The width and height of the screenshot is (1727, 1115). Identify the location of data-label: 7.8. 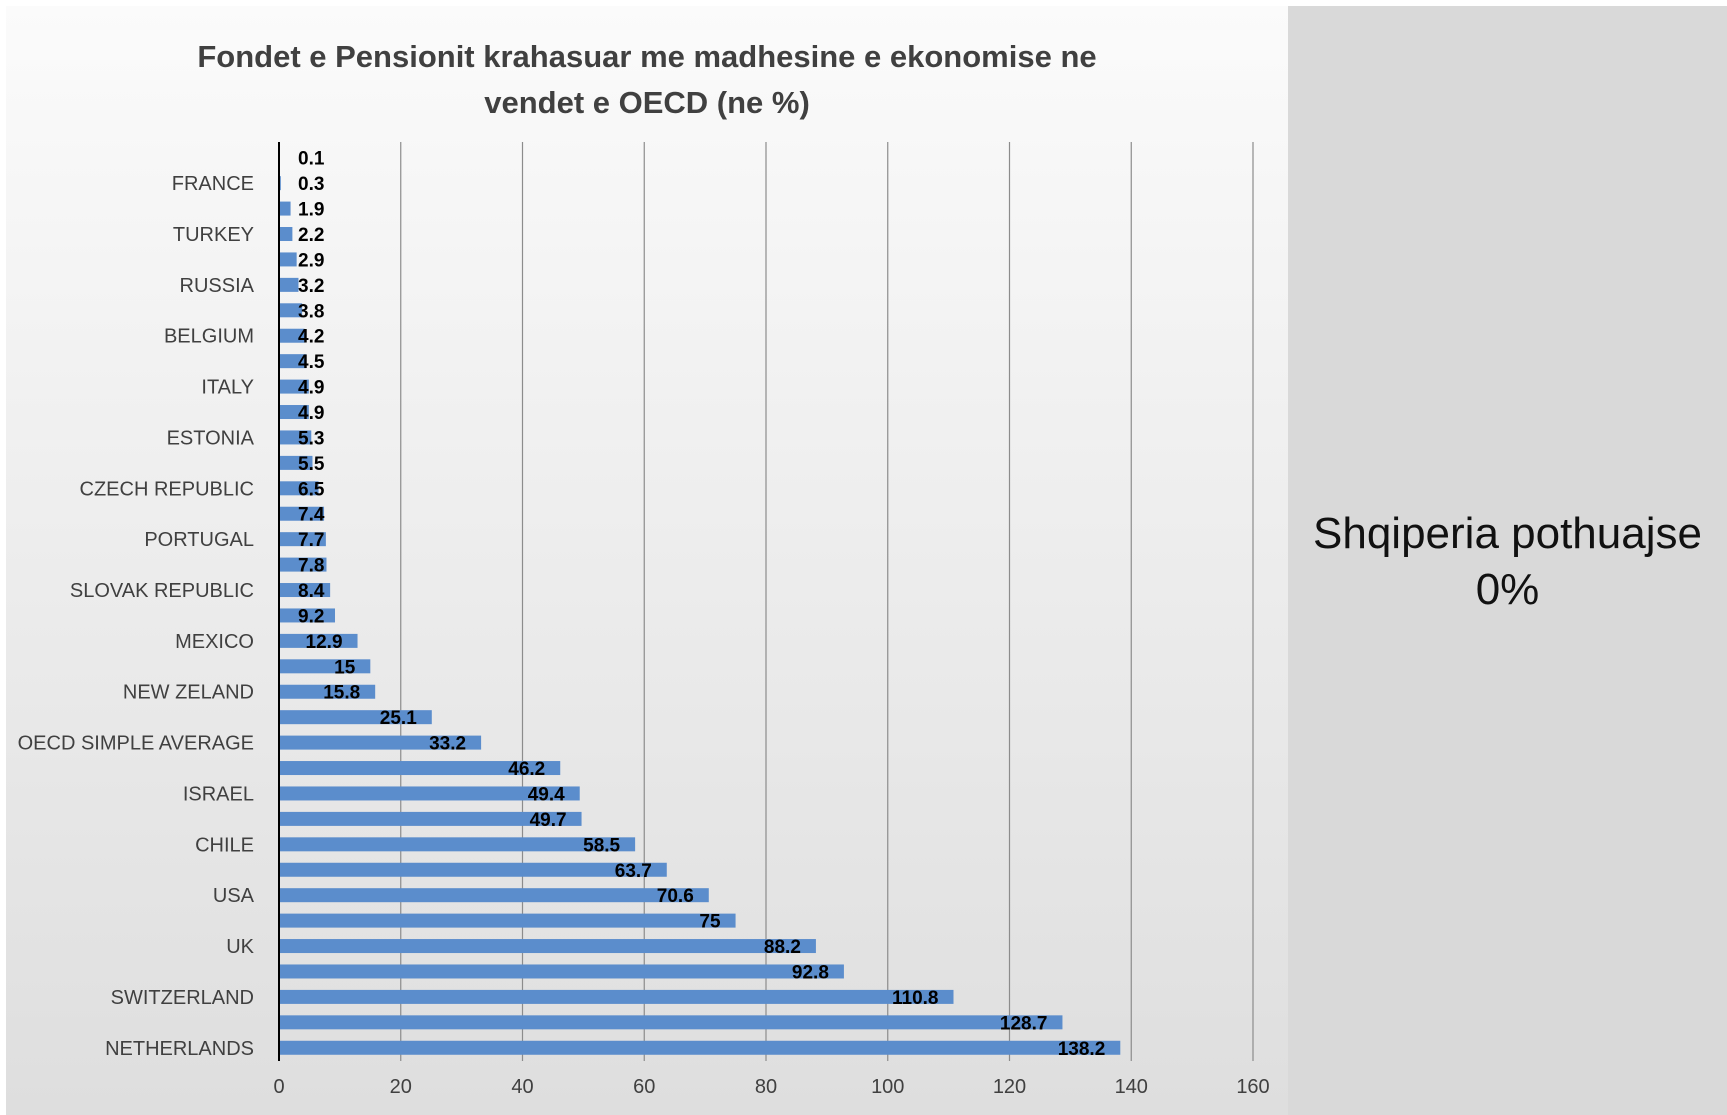
(311, 566).